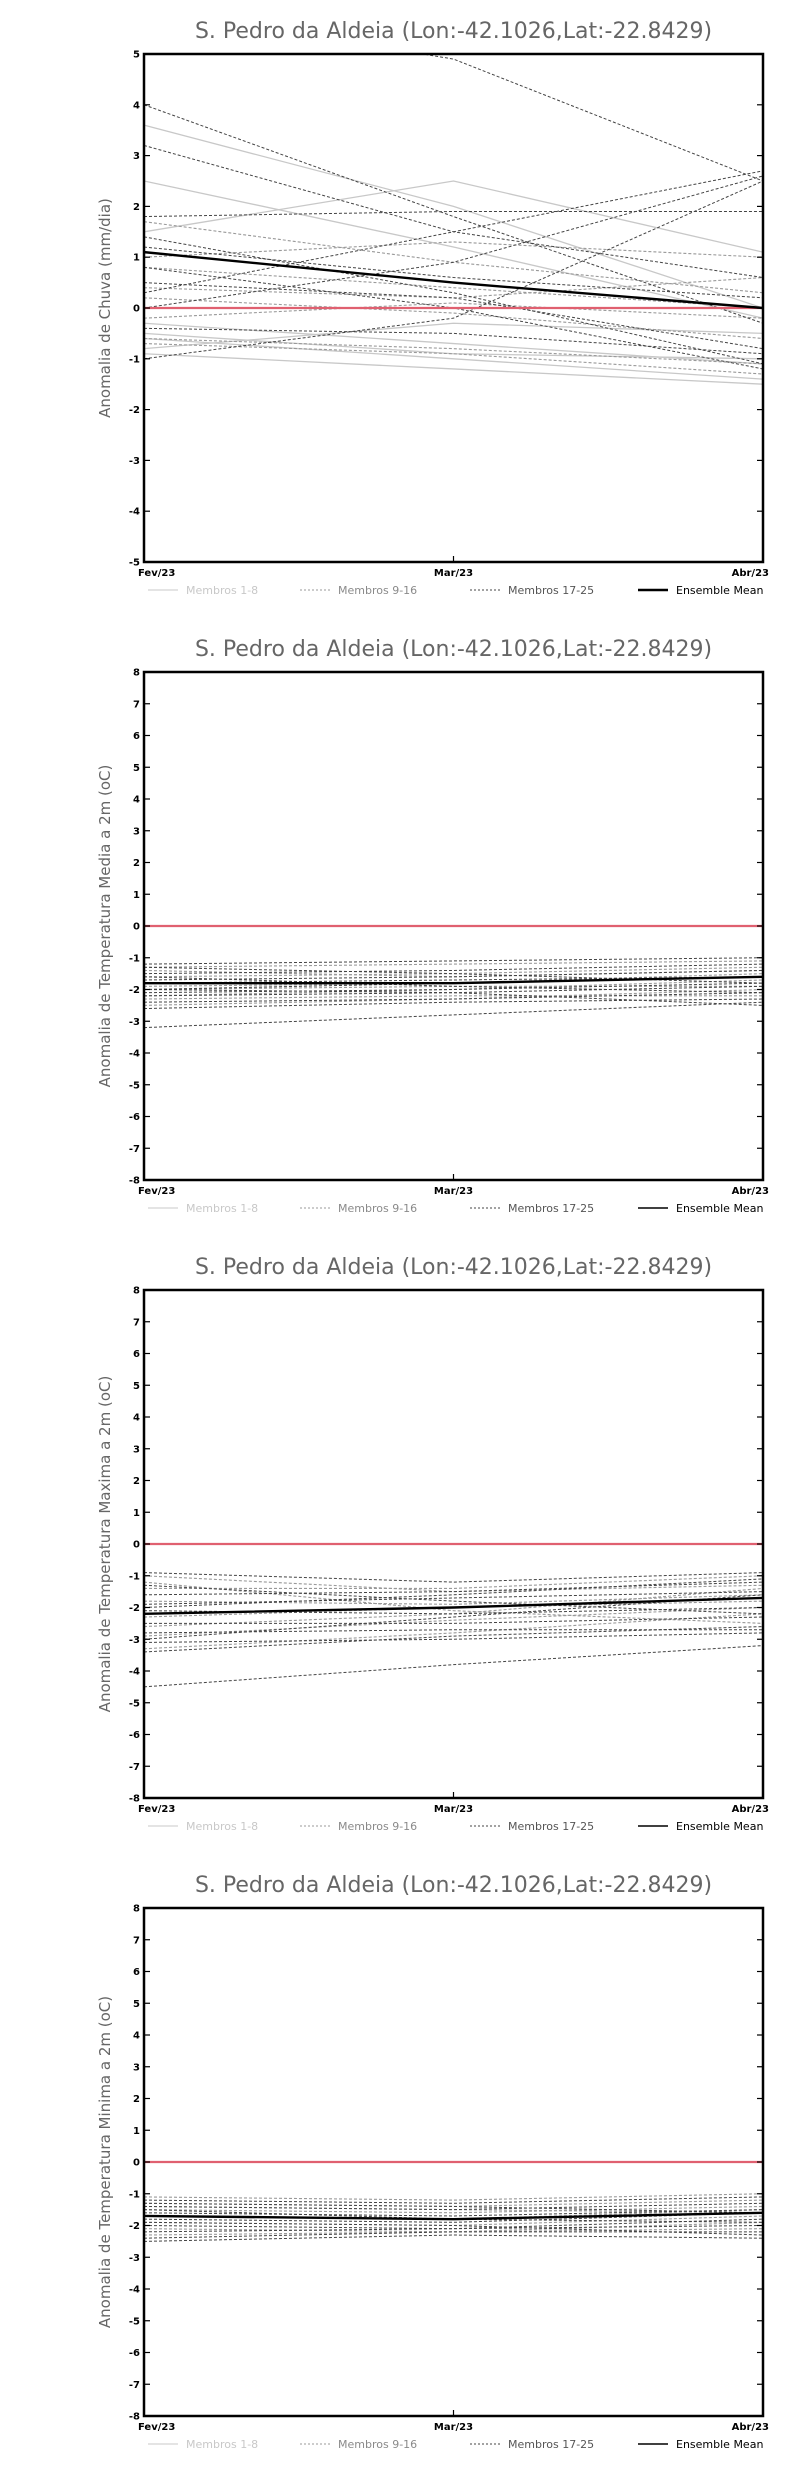  Describe the element at coordinates (136, 768) in the screenshot. I see `y-tick-label: 5` at that location.